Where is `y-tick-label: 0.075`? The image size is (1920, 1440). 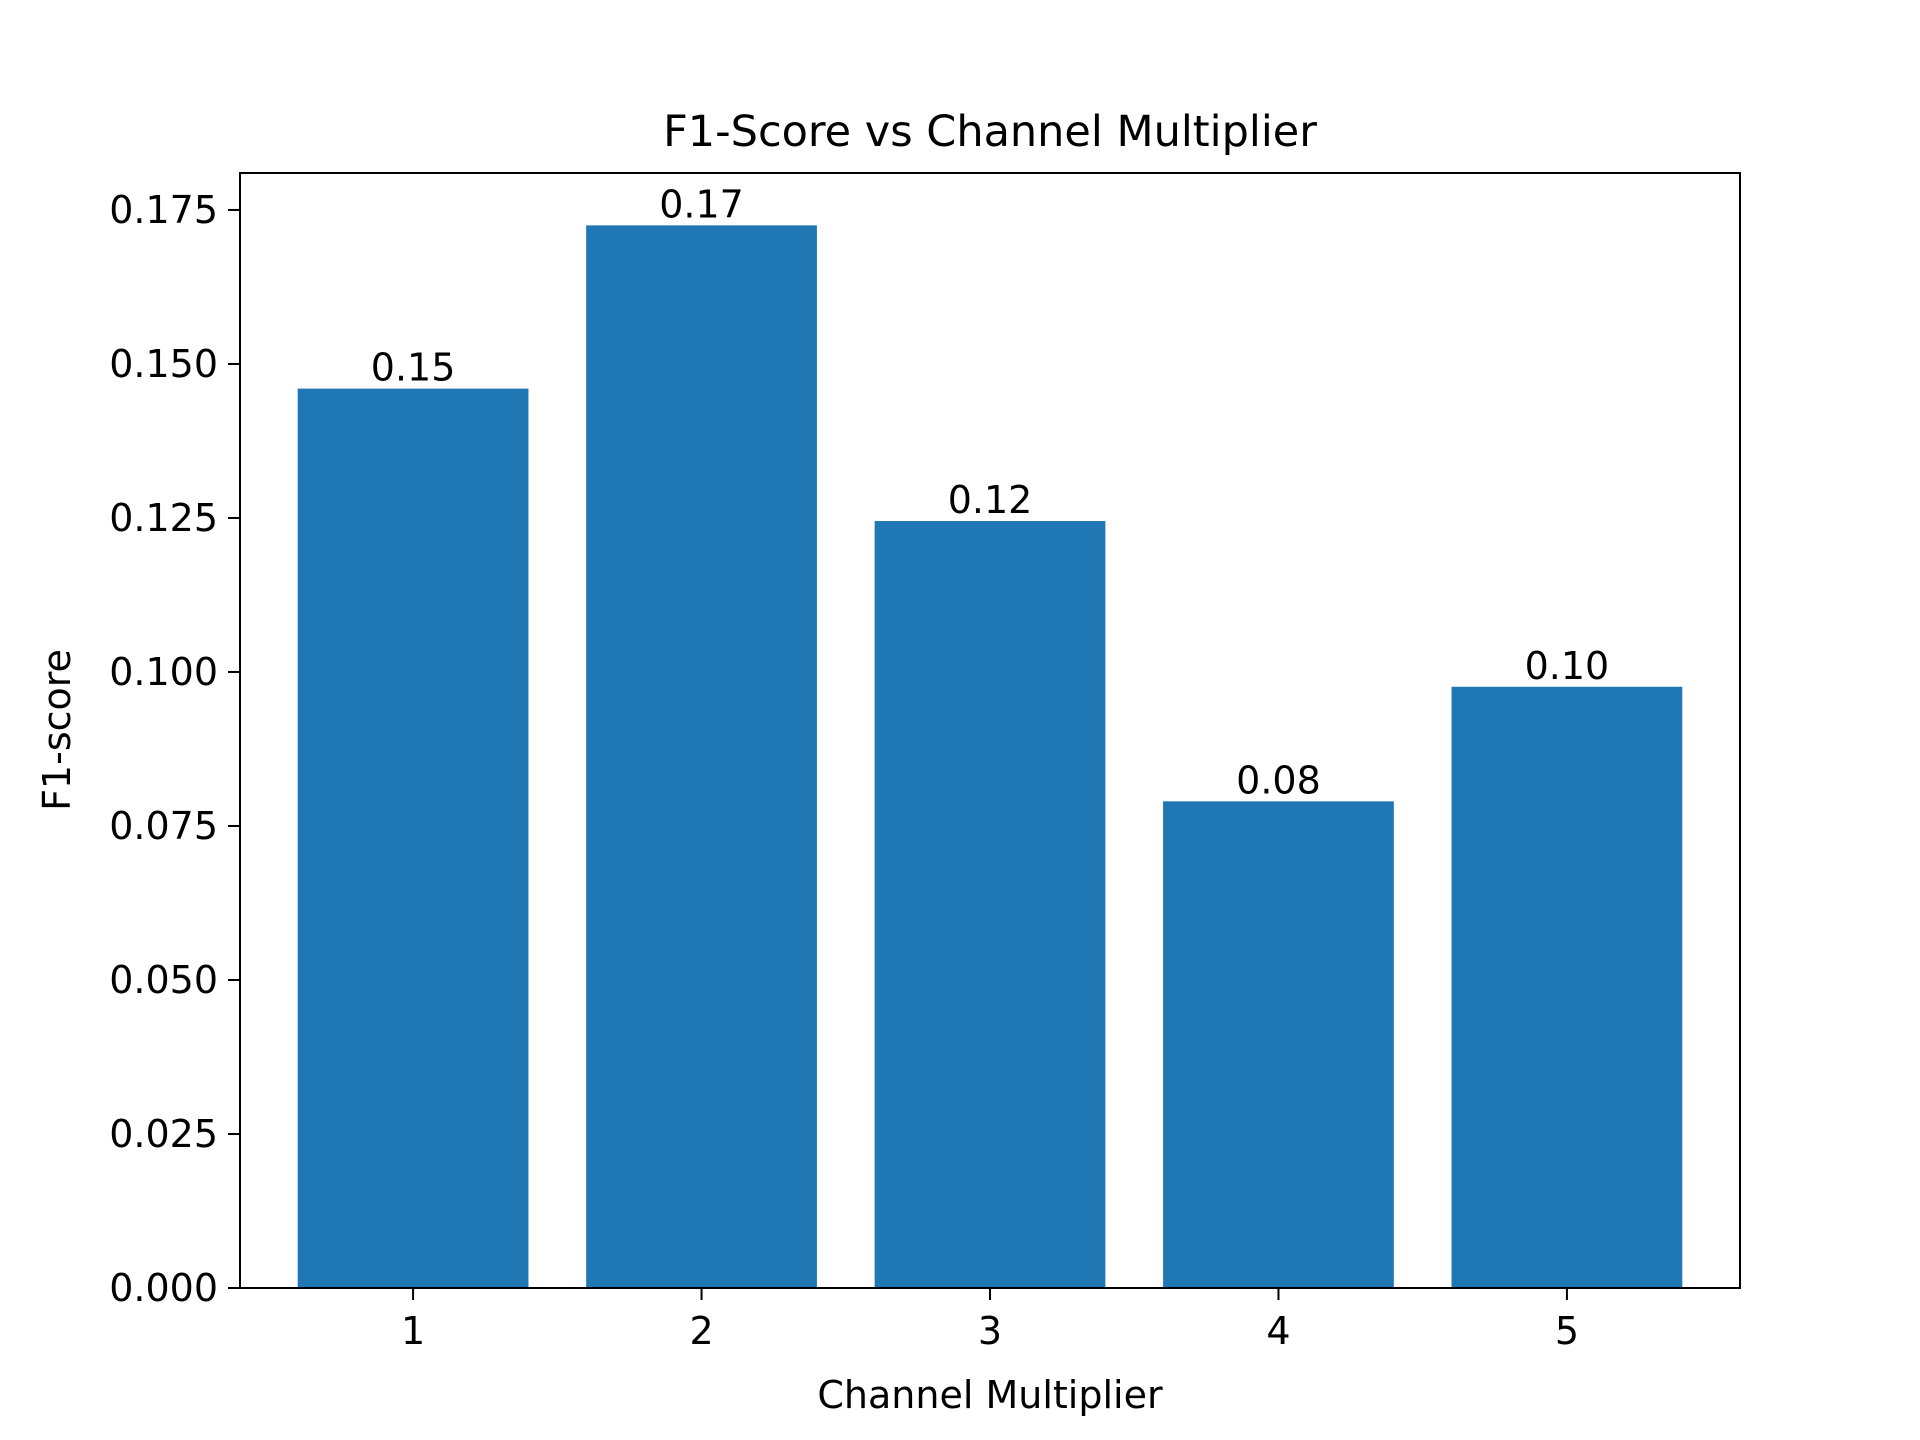
y-tick-label: 0.075 is located at coordinates (163, 826).